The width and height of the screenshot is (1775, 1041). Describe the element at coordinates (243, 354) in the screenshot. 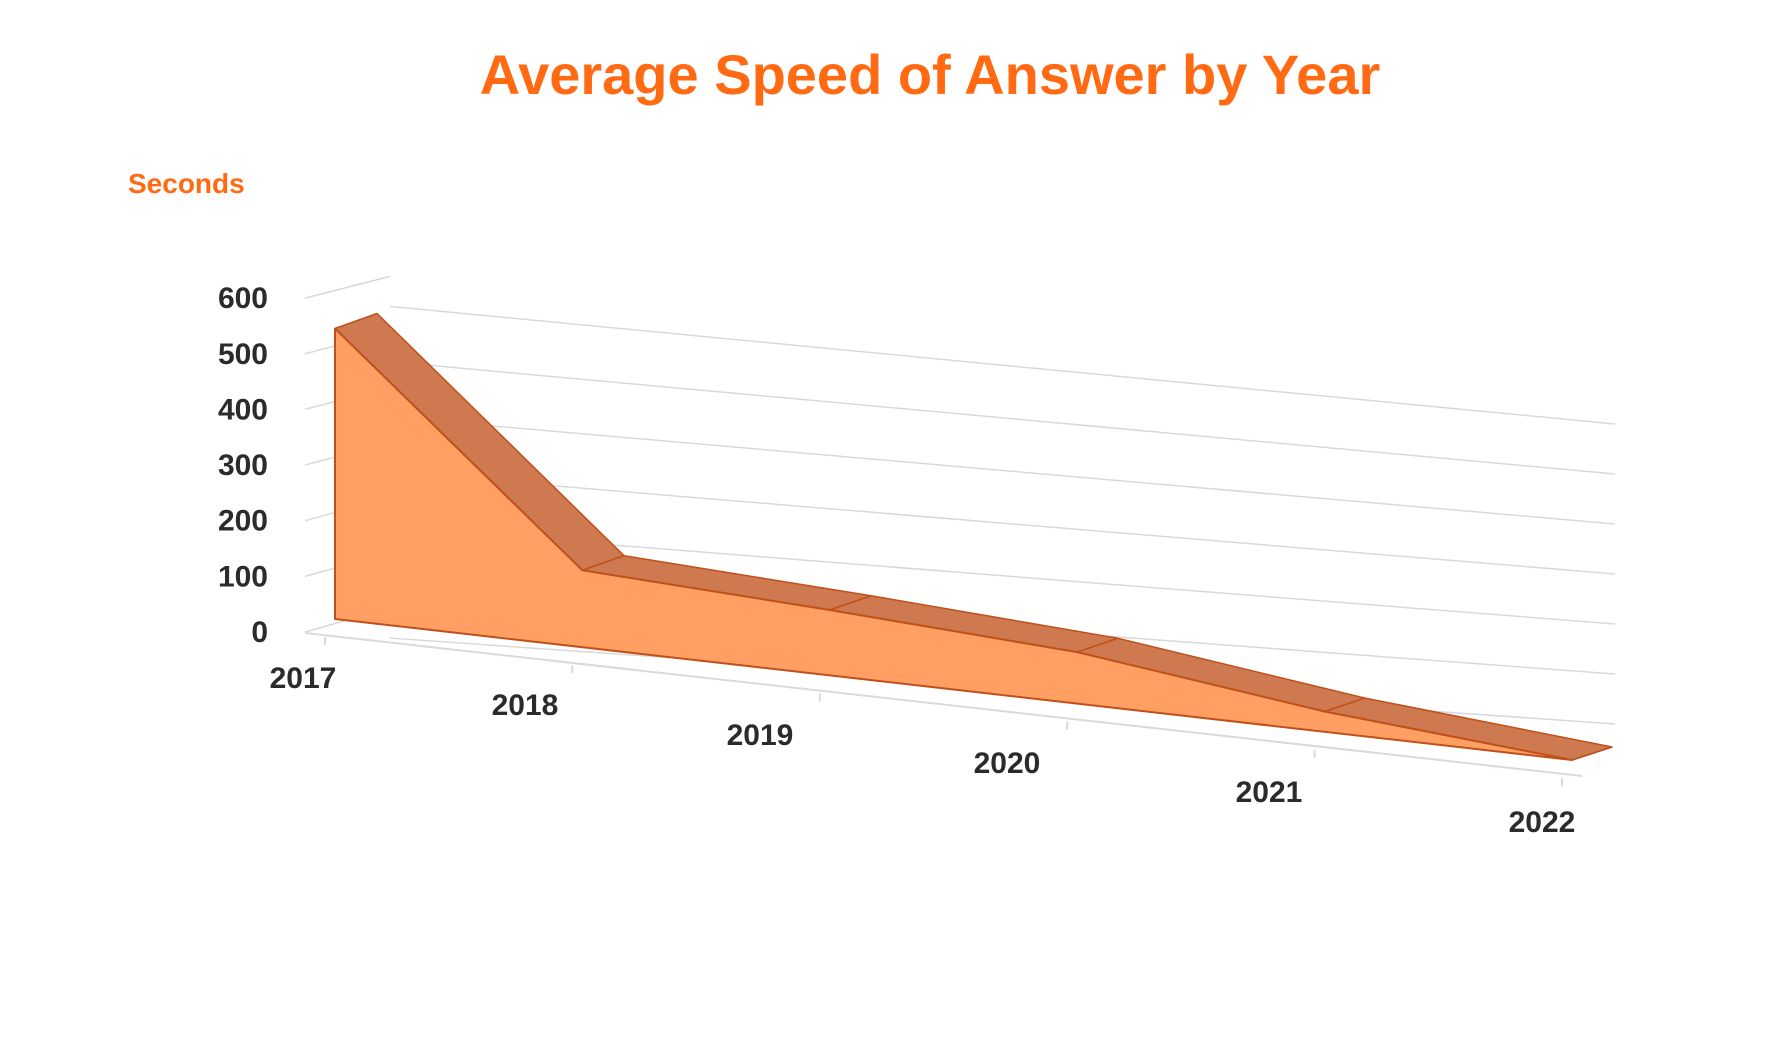

I see `y-tick-label: 500` at that location.